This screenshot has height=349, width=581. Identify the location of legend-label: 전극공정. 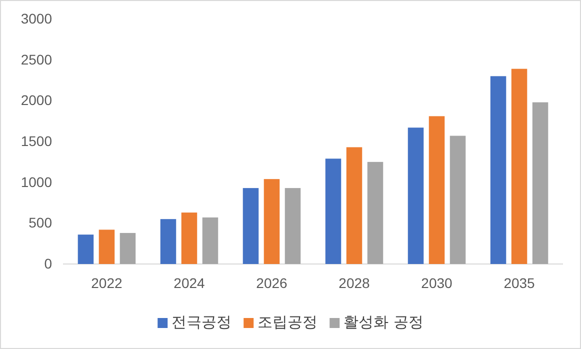
(202, 322).